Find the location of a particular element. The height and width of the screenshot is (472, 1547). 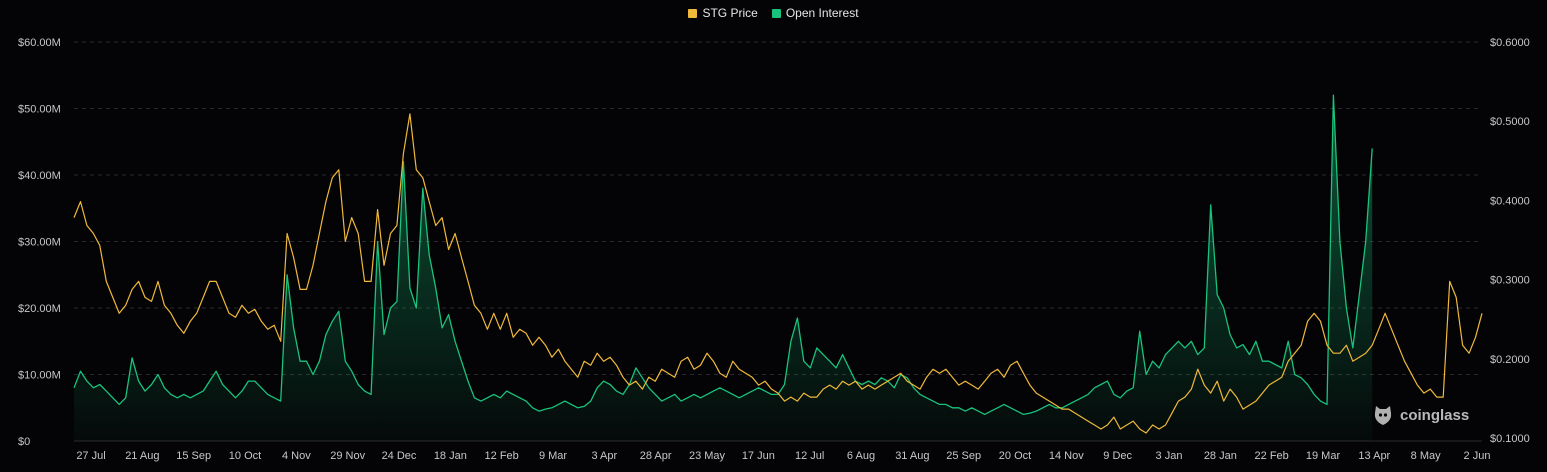

x-tick-label: 12 Jul is located at coordinates (809, 456).